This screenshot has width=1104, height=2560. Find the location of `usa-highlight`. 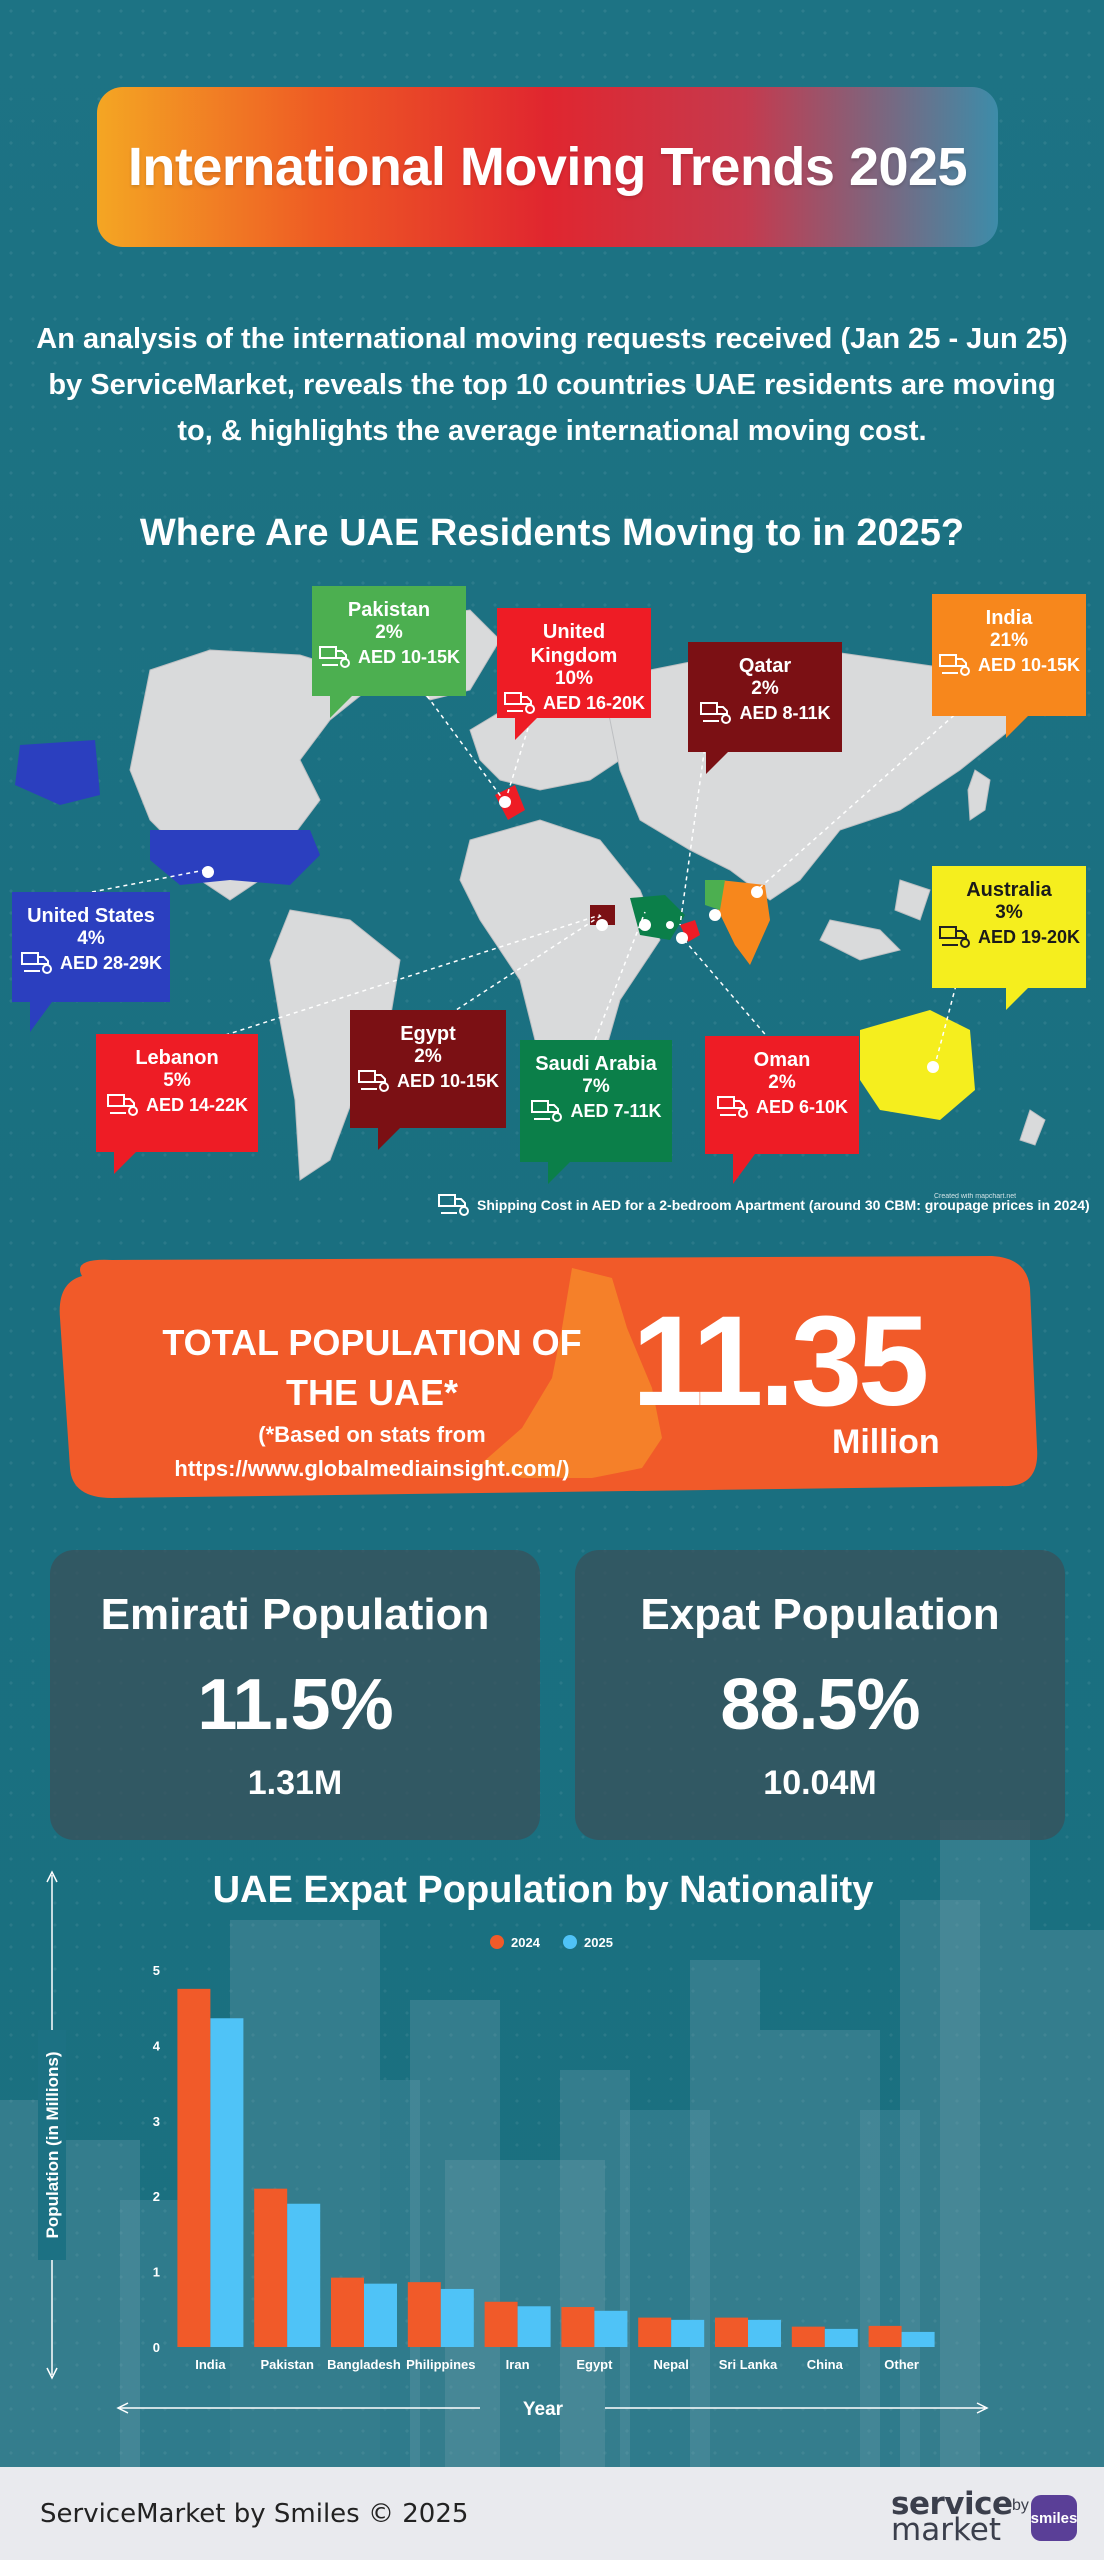

usa-highlight is located at coordinates (235, 857).